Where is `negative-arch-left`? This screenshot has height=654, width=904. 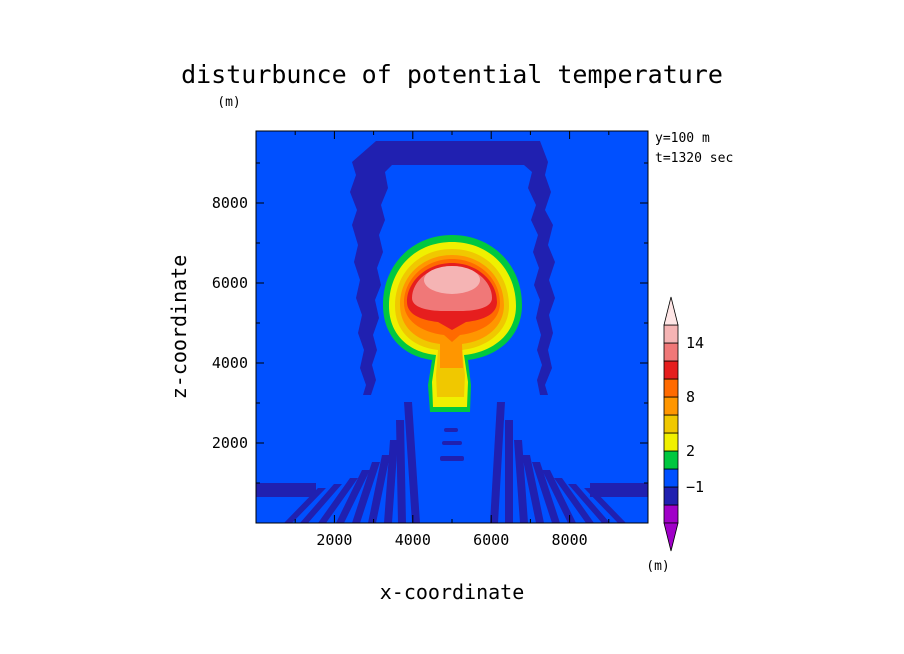 negative-arch-left is located at coordinates (452, 268).